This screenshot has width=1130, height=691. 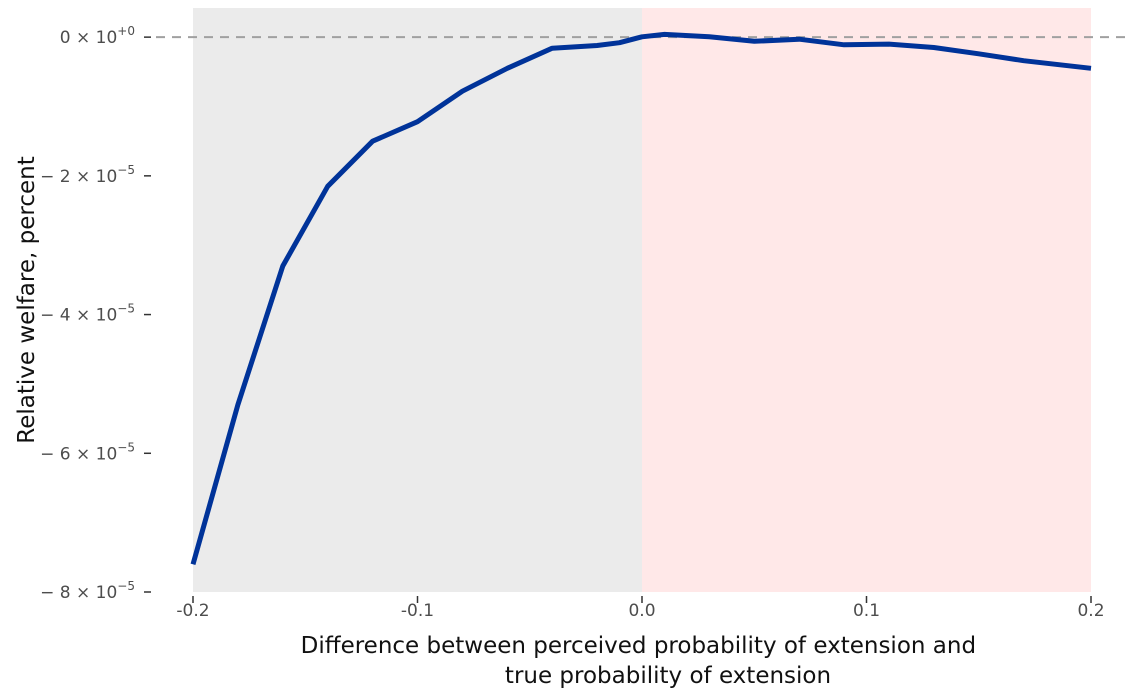 I want to click on x-tick-label-3: 0.1, so click(x=866, y=611).